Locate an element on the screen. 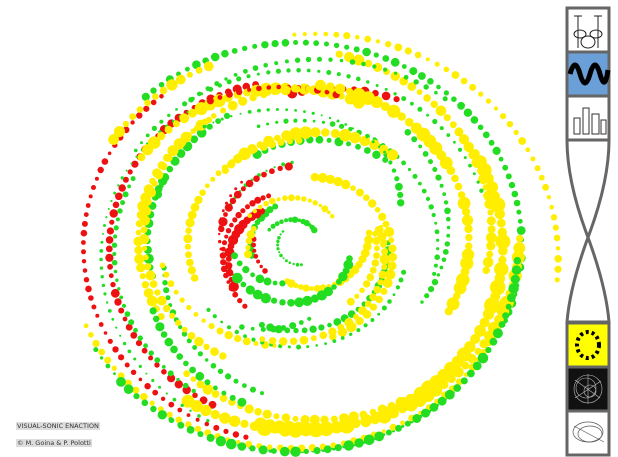 This screenshot has width=618, height=457. dots-icon is located at coordinates (588, 345).